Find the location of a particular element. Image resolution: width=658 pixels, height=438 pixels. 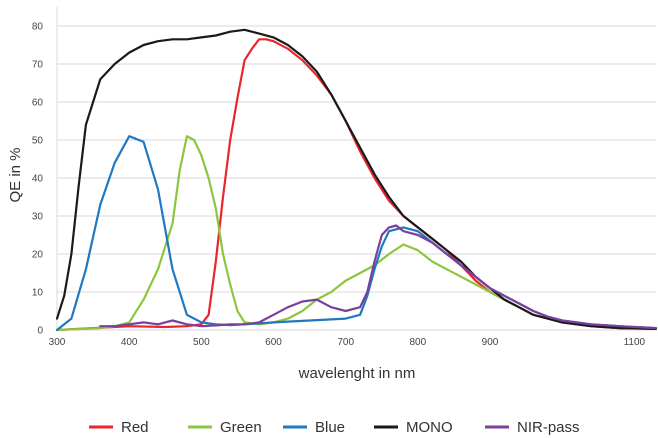

y-tick-label: 70 is located at coordinates (38, 65).